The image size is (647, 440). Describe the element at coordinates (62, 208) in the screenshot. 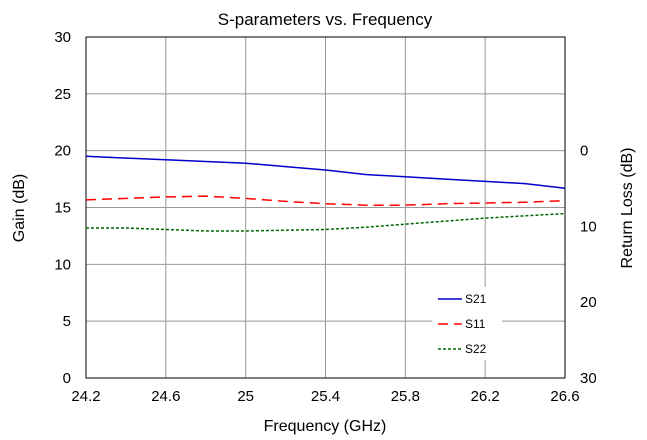

I see `y-tick-label: 15` at that location.